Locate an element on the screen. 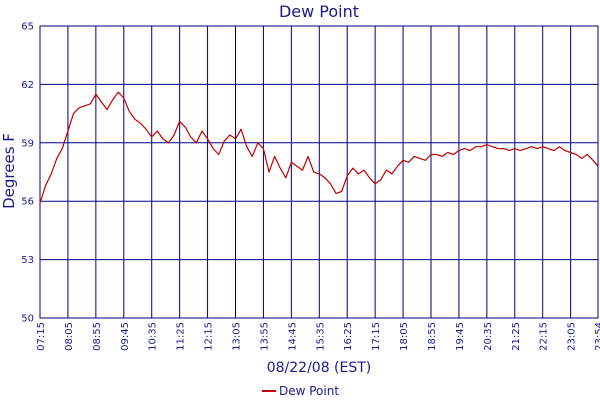 Image resolution: width=600 pixels, height=400 pixels. y-axis-label: Degrees F is located at coordinates (9, 171).